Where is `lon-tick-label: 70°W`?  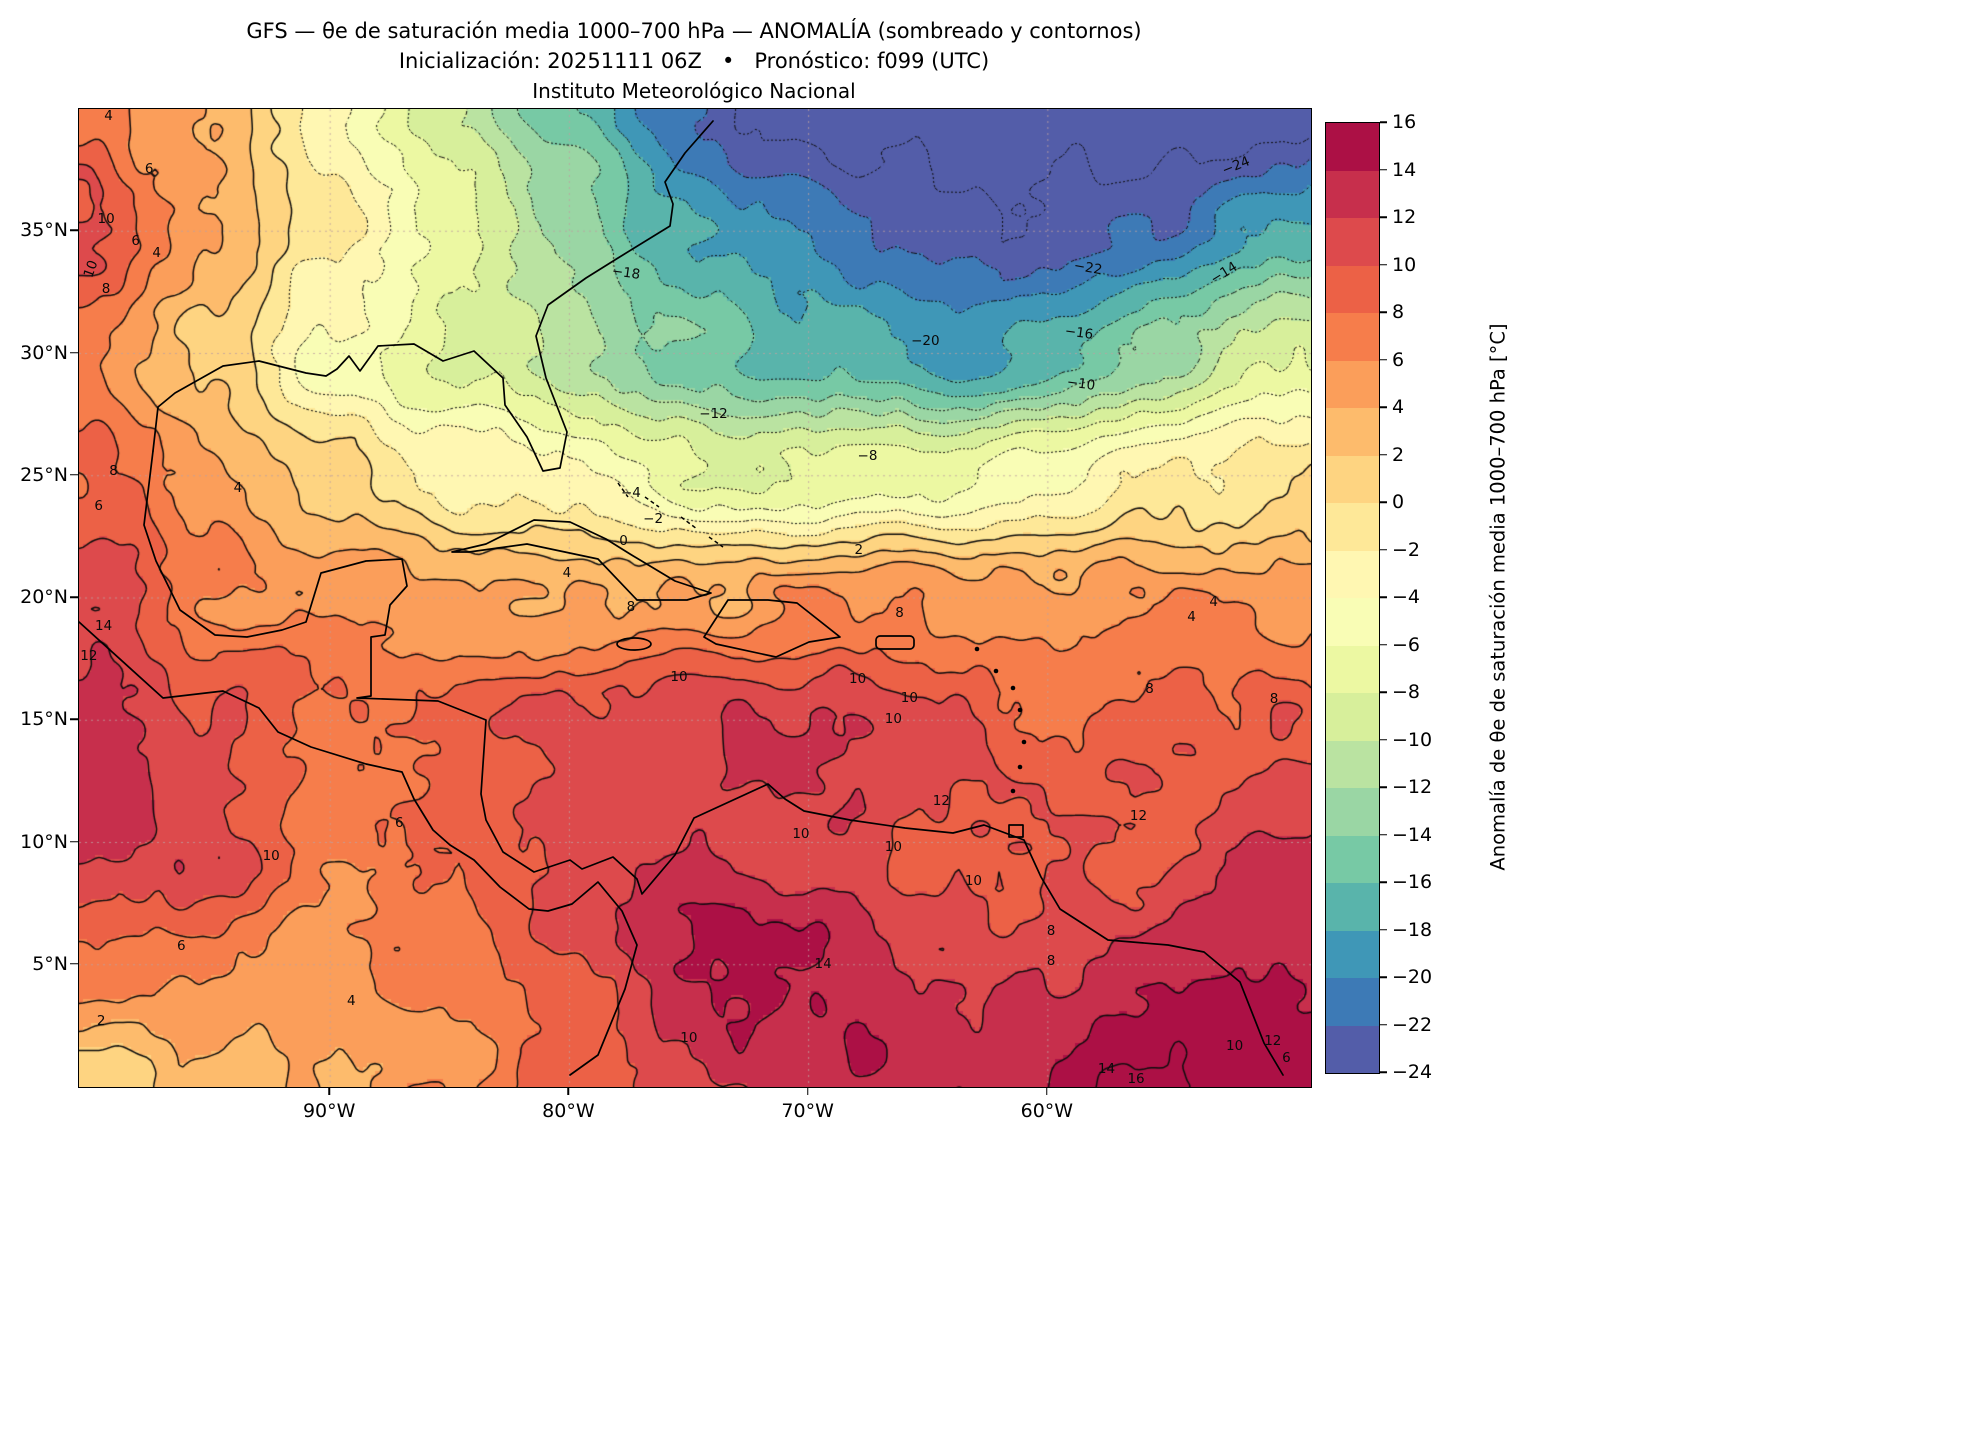
lon-tick-label: 70°W is located at coordinates (807, 1111).